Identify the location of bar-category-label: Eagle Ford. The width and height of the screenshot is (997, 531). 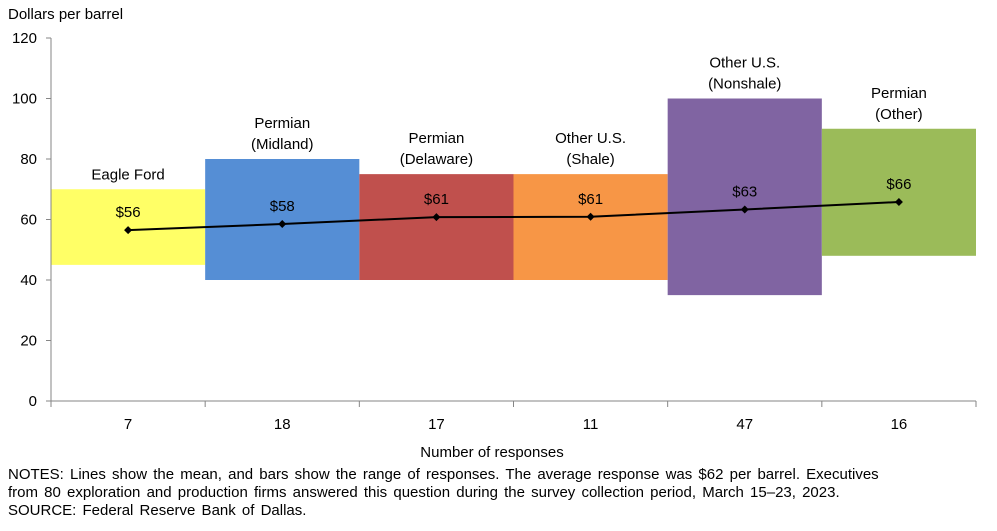
(127, 174).